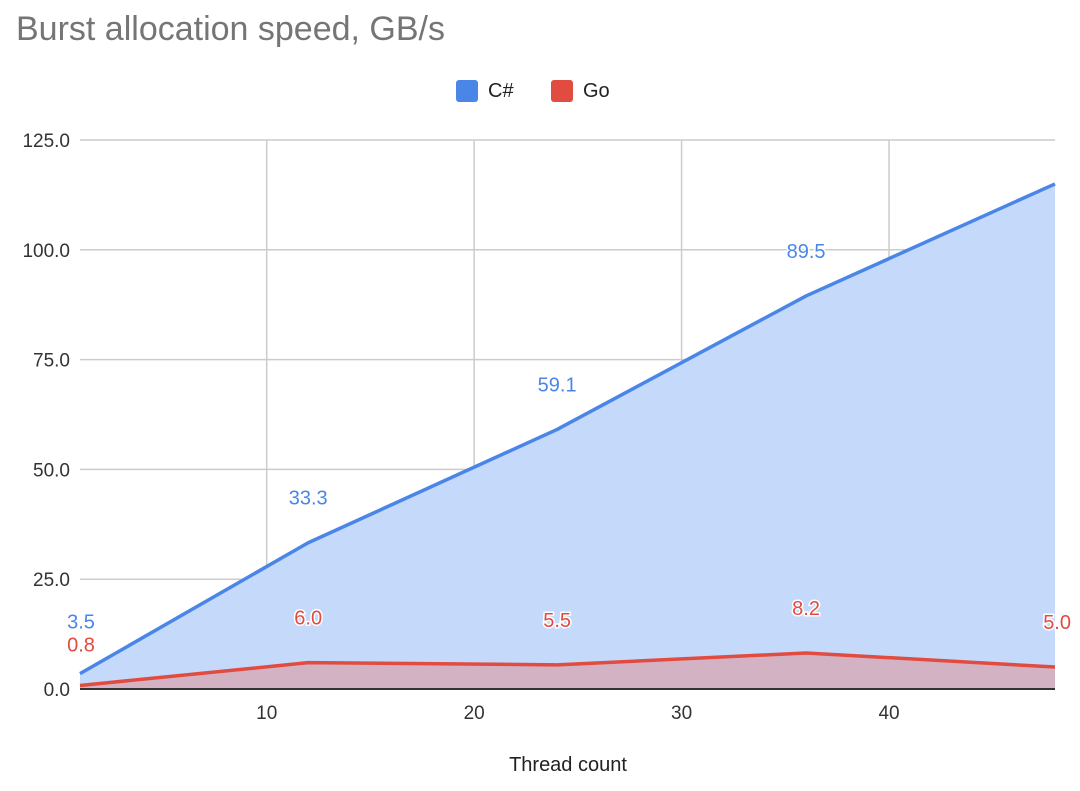 The image size is (1080, 791). Describe the element at coordinates (46, 251) in the screenshot. I see `y-tick-label: 100.0` at that location.